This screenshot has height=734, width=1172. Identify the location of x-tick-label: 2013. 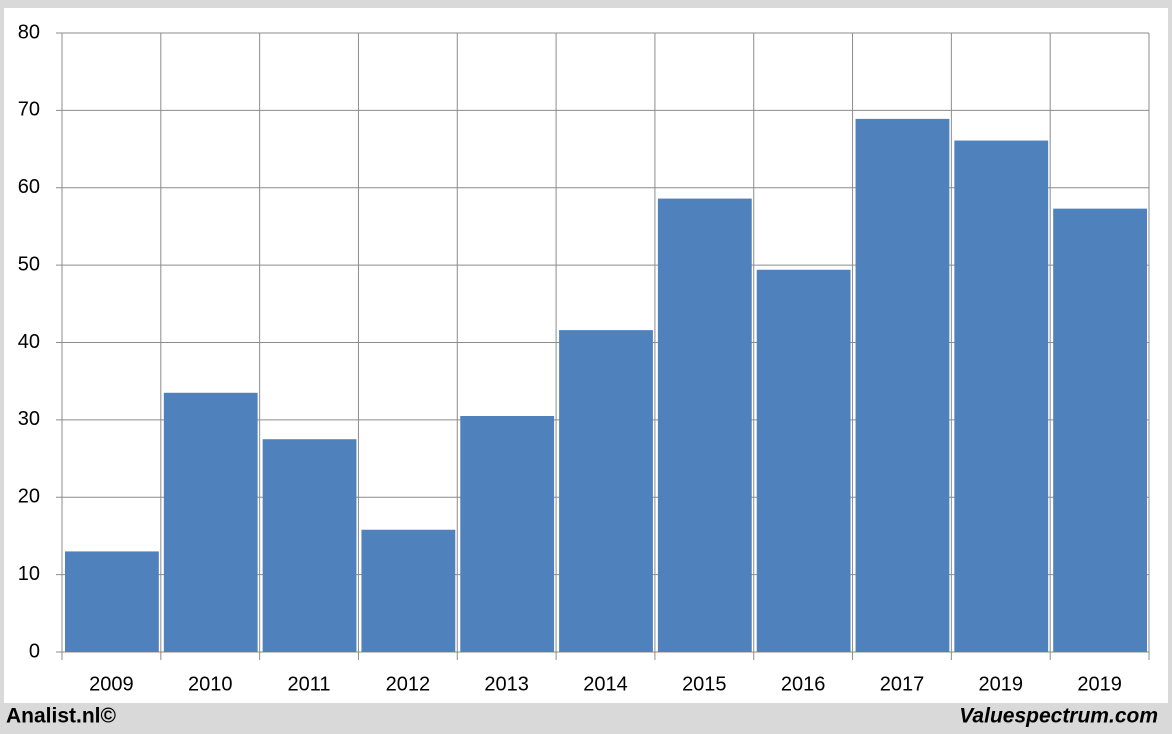
(506, 684).